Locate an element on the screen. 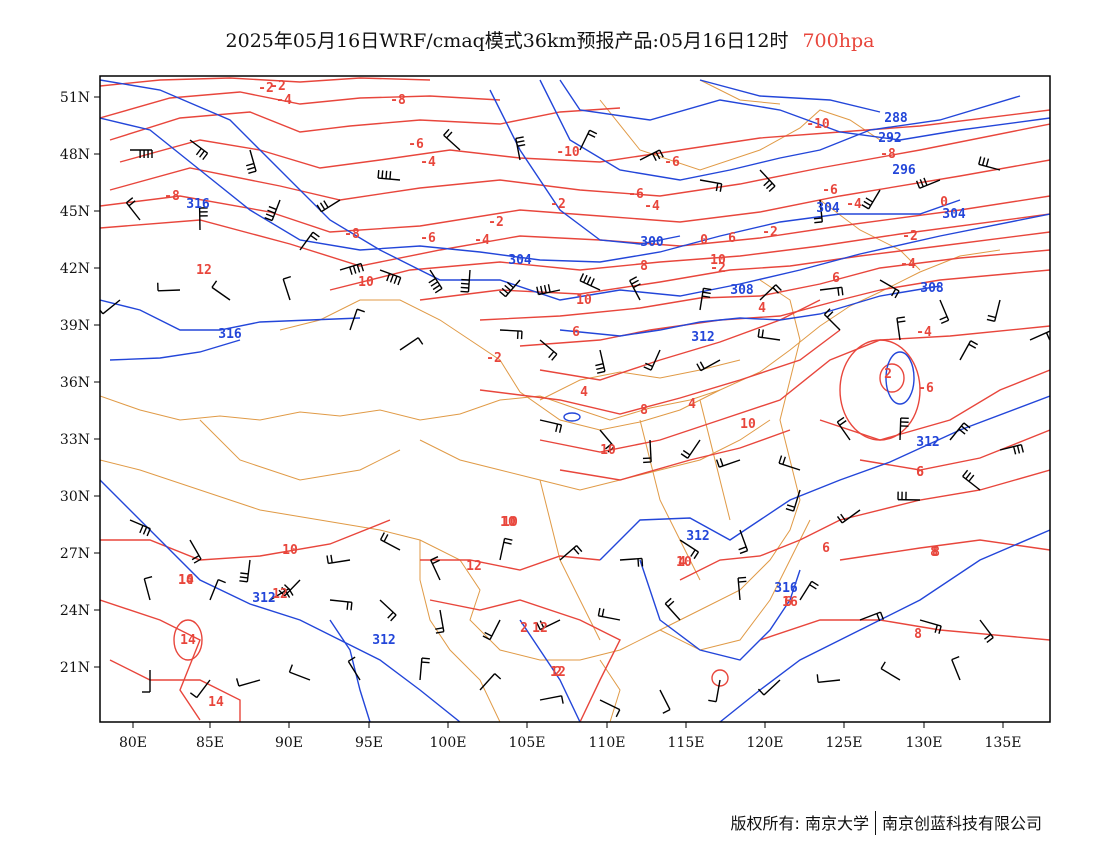 This screenshot has width=1100, height=850. lat-tick-label: 36N is located at coordinates (75, 383).